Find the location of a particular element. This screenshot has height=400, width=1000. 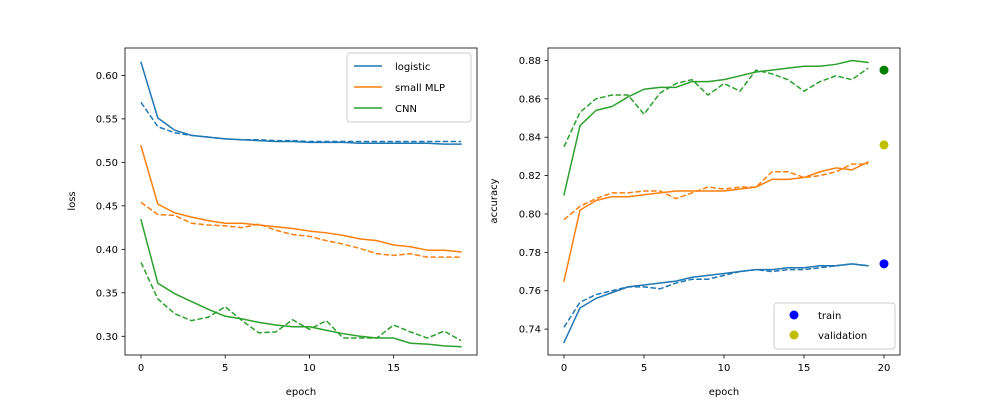

accuracy-y-tick-label: 0.88 is located at coordinates (530, 61).